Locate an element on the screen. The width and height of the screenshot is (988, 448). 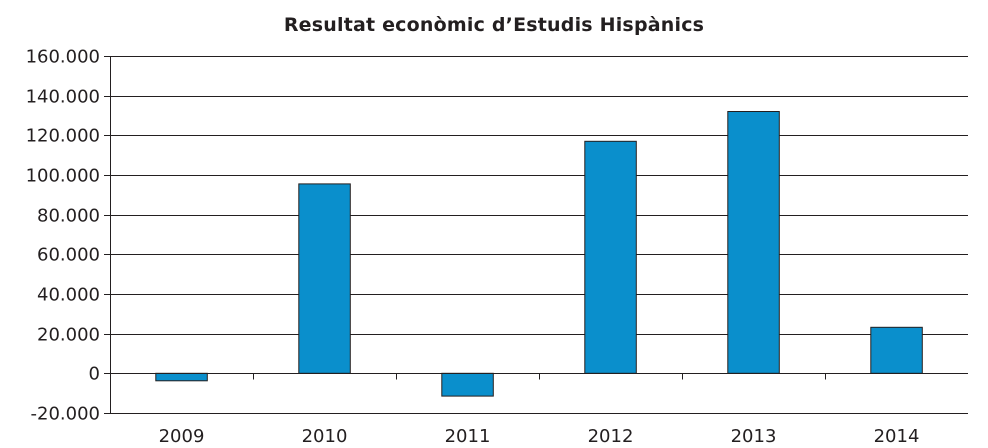
y-tick-label: 20.000 is located at coordinates (68, 335).